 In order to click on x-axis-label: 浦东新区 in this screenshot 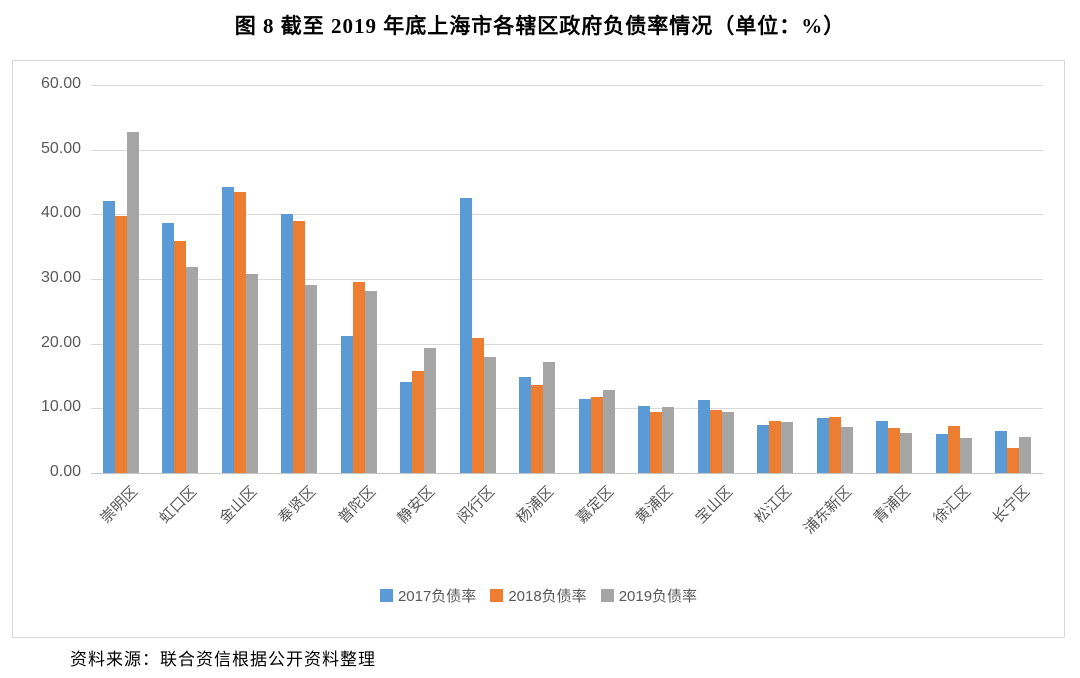, I will do `click(827, 510)`.